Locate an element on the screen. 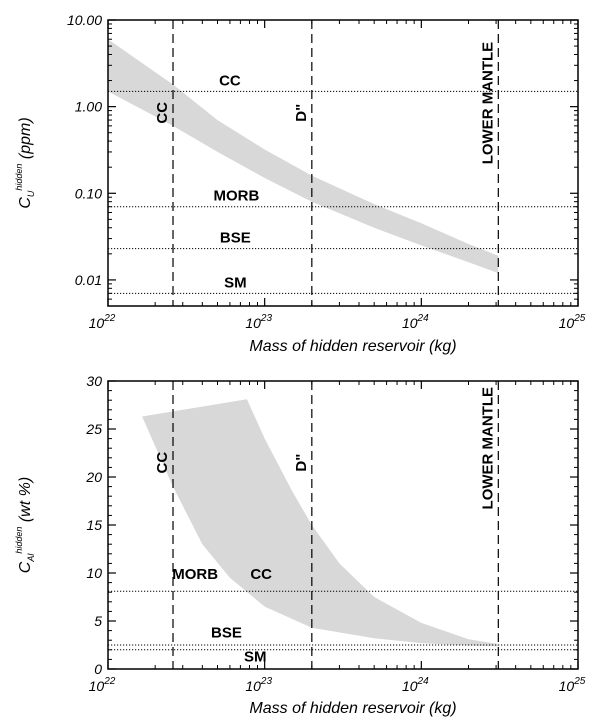 The width and height of the screenshot is (605, 721). y-tick-label: 30 is located at coordinates (94, 381).